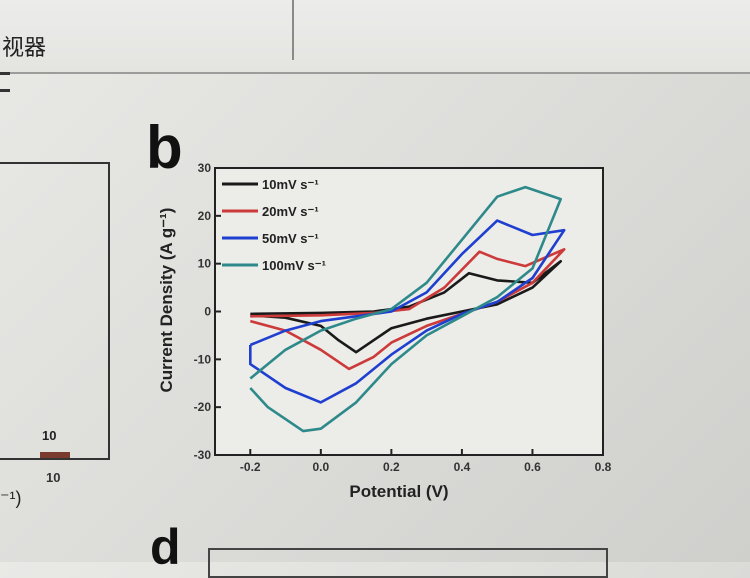 Image resolution: width=750 pixels, height=578 pixels. Describe the element at coordinates (205, 216) in the screenshot. I see `y-tick-label: 20` at that location.